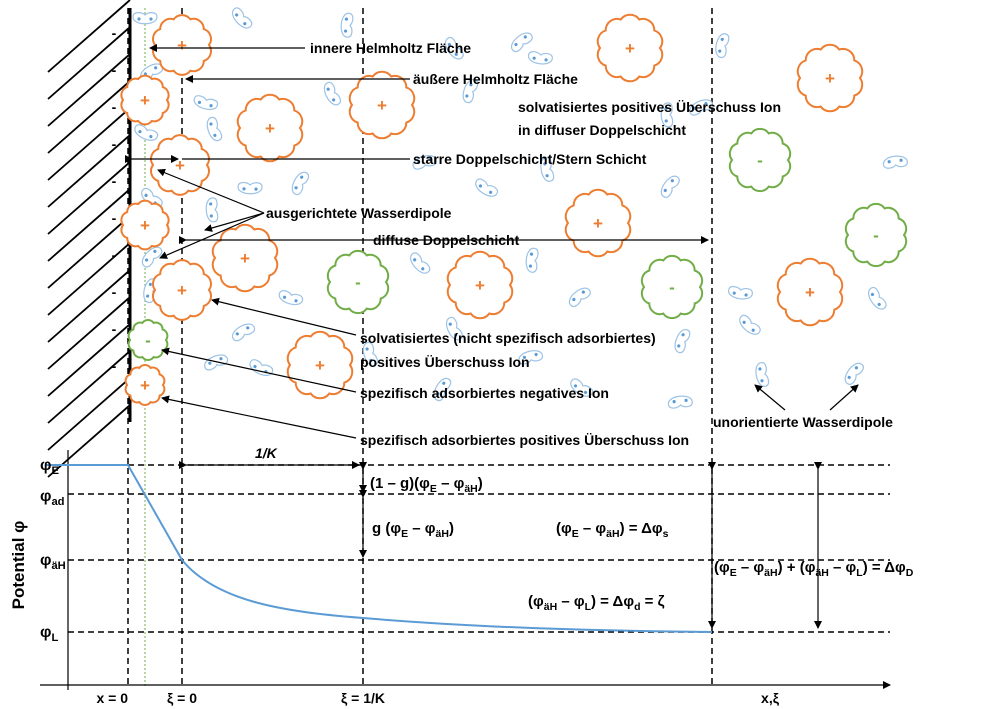  Describe the element at coordinates (859, 573) in the screenshot. I see `subscript: L` at that location.